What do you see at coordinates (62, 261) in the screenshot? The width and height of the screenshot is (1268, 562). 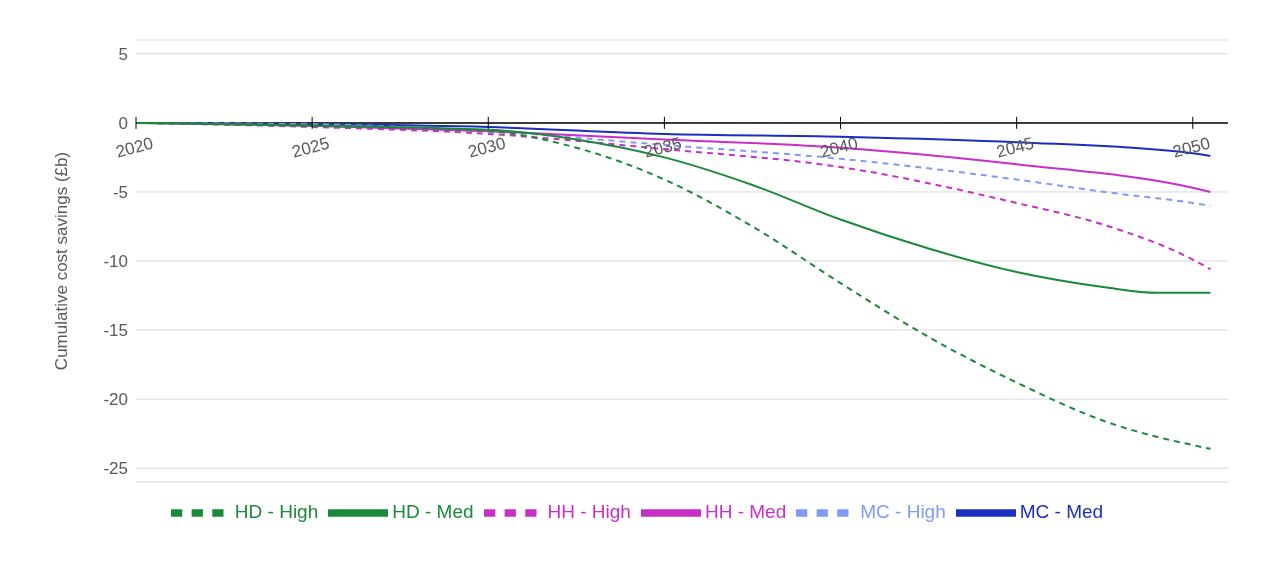 I see `y-axis-title: Cumulative cost savings (£b)` at bounding box center [62, 261].